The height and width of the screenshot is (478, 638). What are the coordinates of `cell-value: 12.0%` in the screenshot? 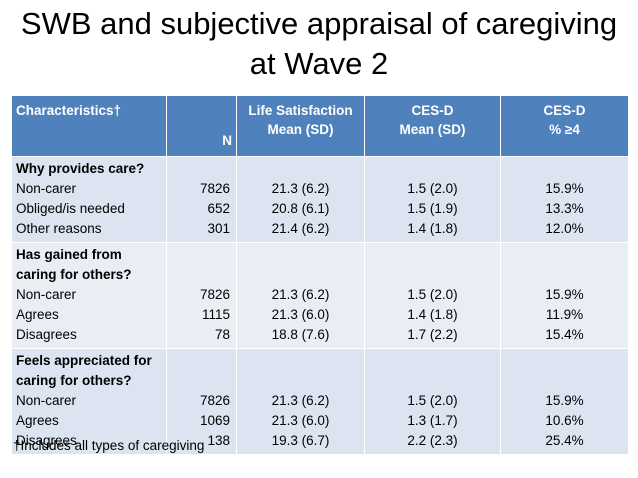 It's located at (564, 228).